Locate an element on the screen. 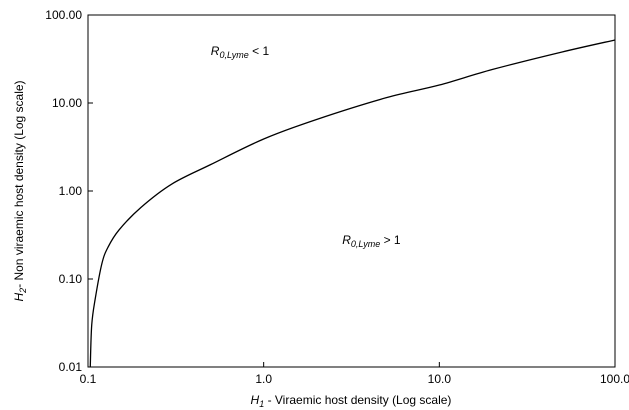 The width and height of the screenshot is (629, 410). y-axis-label-subscript: 2 is located at coordinates (23, 291).